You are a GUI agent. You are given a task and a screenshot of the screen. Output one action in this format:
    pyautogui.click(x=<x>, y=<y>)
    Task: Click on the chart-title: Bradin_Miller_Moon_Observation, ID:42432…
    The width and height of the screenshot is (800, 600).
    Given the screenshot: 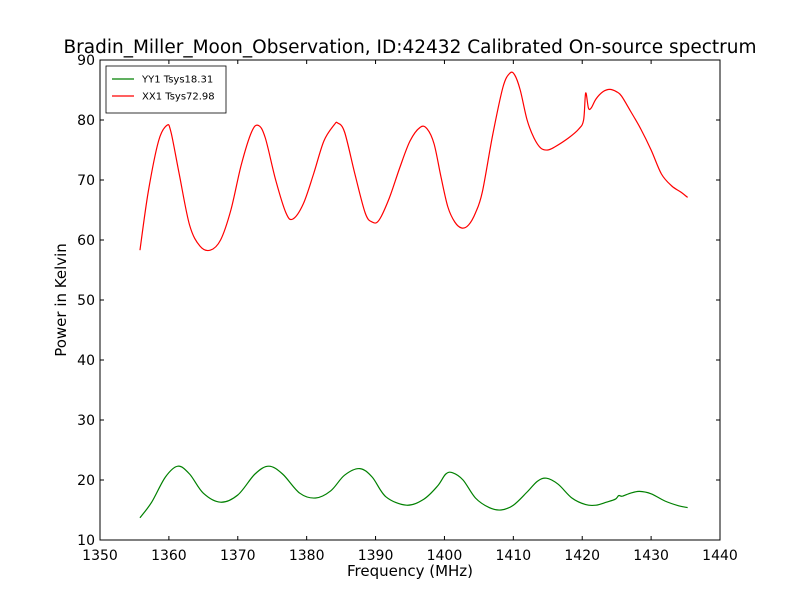 What is the action you would take?
    pyautogui.click(x=409, y=47)
    